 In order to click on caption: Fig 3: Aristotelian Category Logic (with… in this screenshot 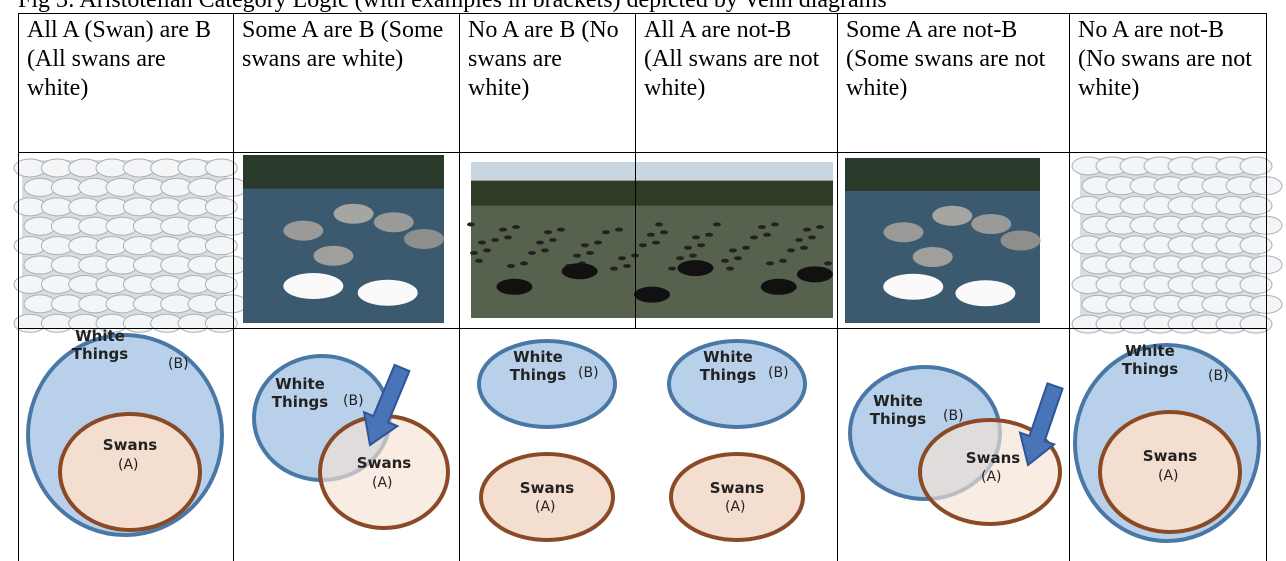, I will do `click(452, 6)`.